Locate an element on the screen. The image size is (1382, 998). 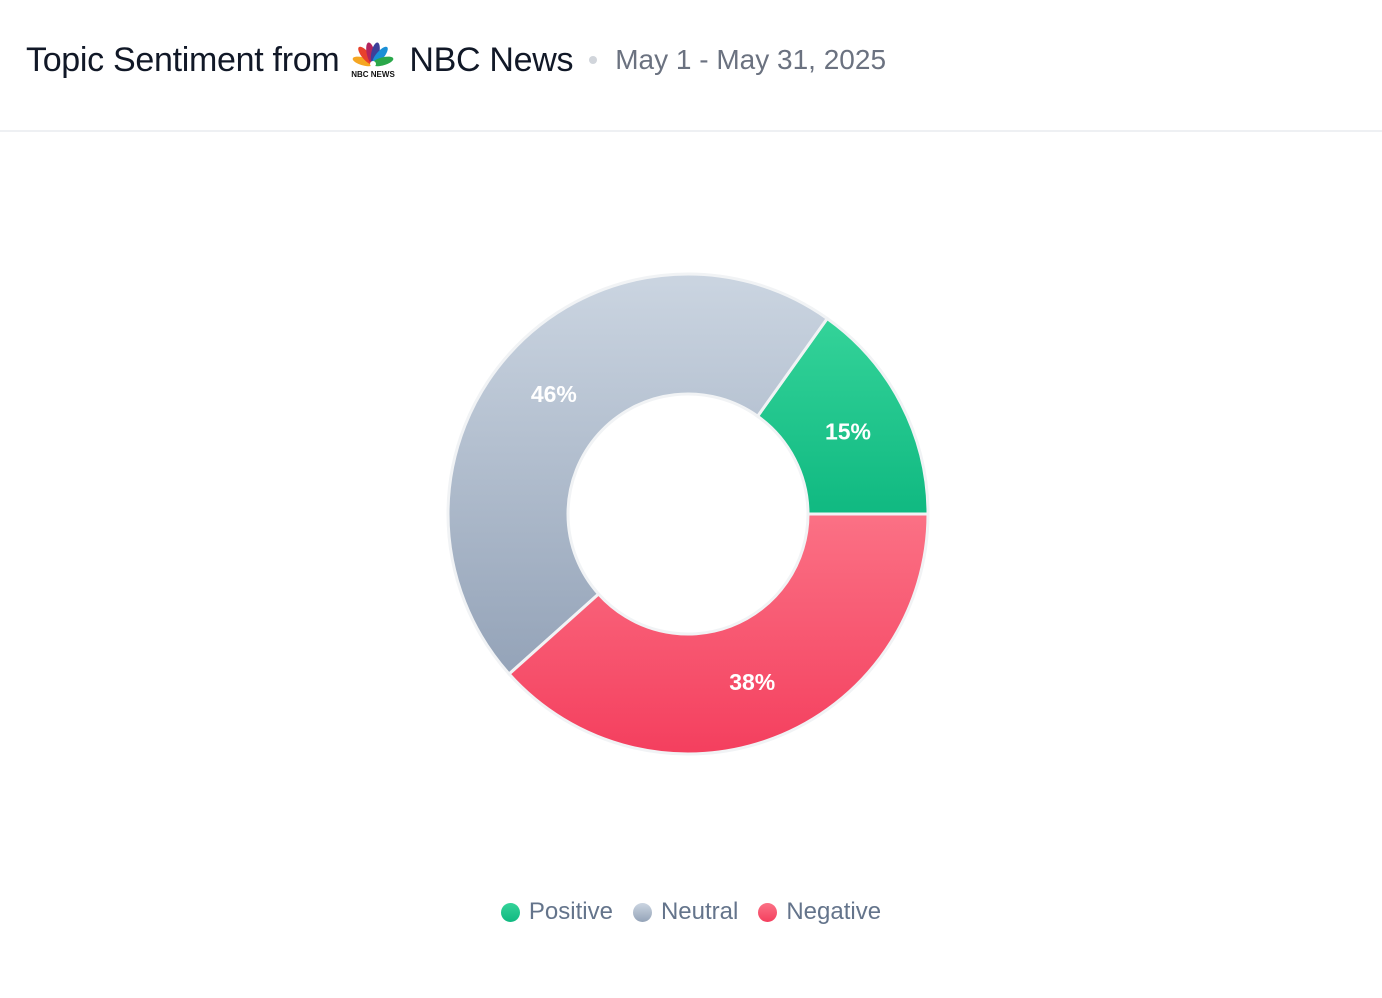
date-range: May 1 - May 31, 2025 is located at coordinates (751, 59).